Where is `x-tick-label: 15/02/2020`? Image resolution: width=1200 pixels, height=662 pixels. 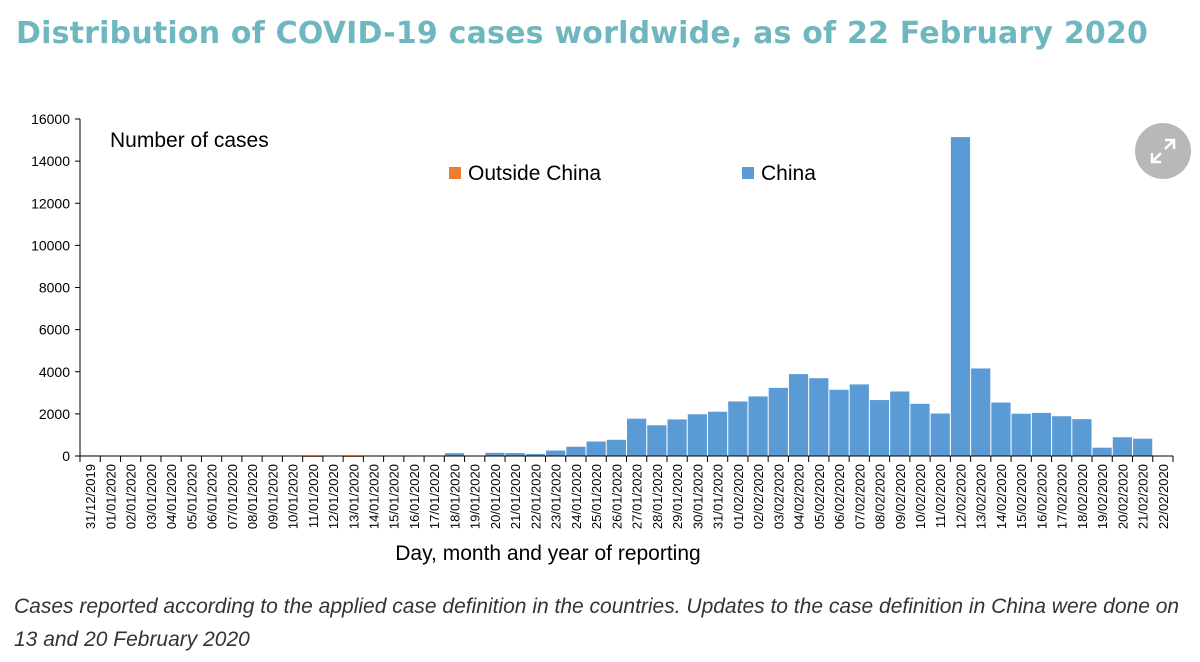
x-tick-label: 15/02/2020 is located at coordinates (1021, 496).